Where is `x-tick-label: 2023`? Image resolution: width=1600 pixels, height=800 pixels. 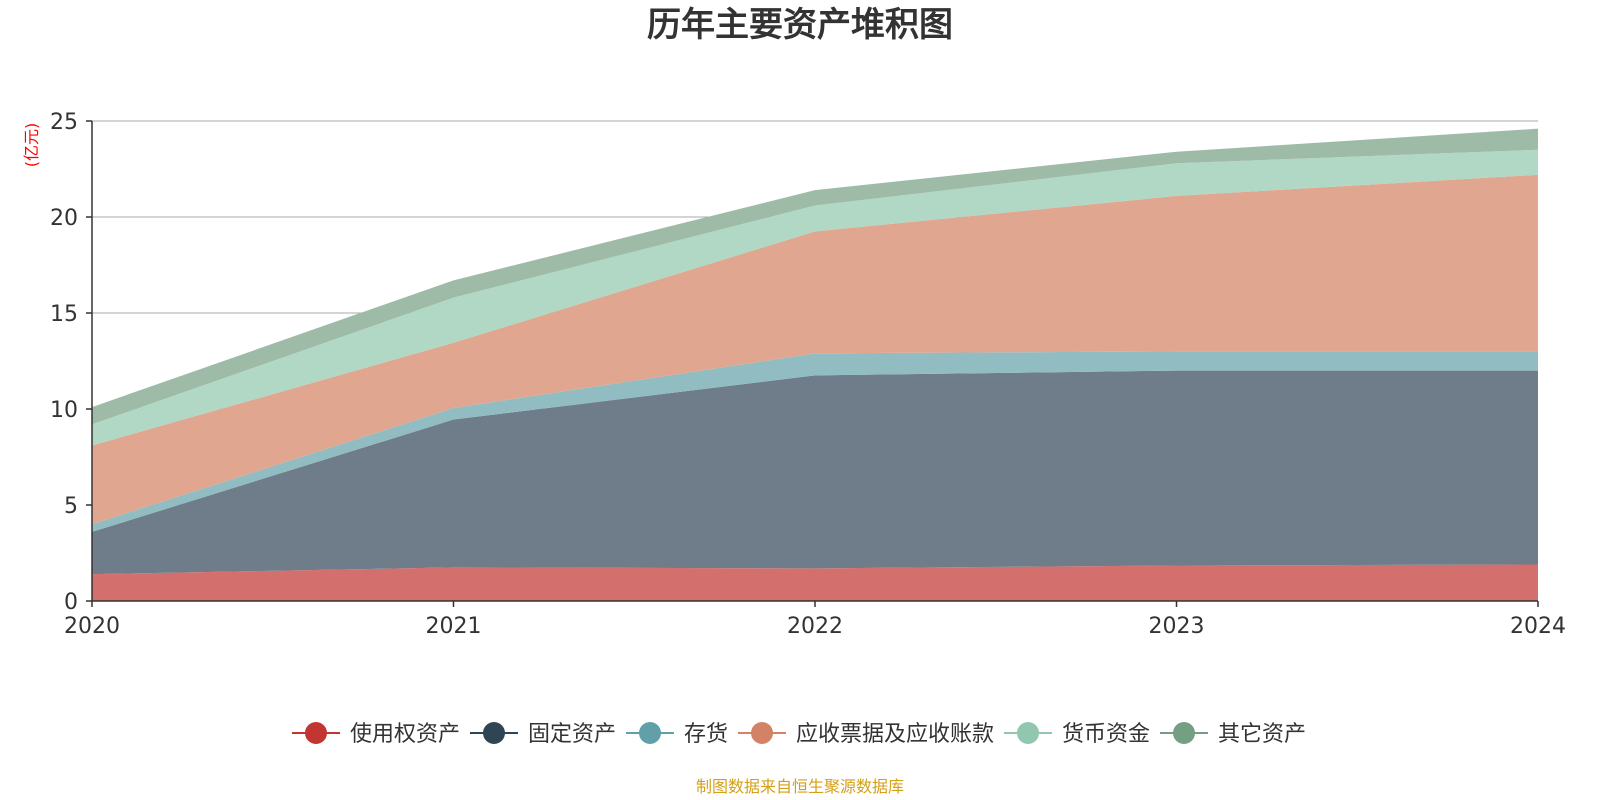
x-tick-label: 2023 is located at coordinates (1177, 626).